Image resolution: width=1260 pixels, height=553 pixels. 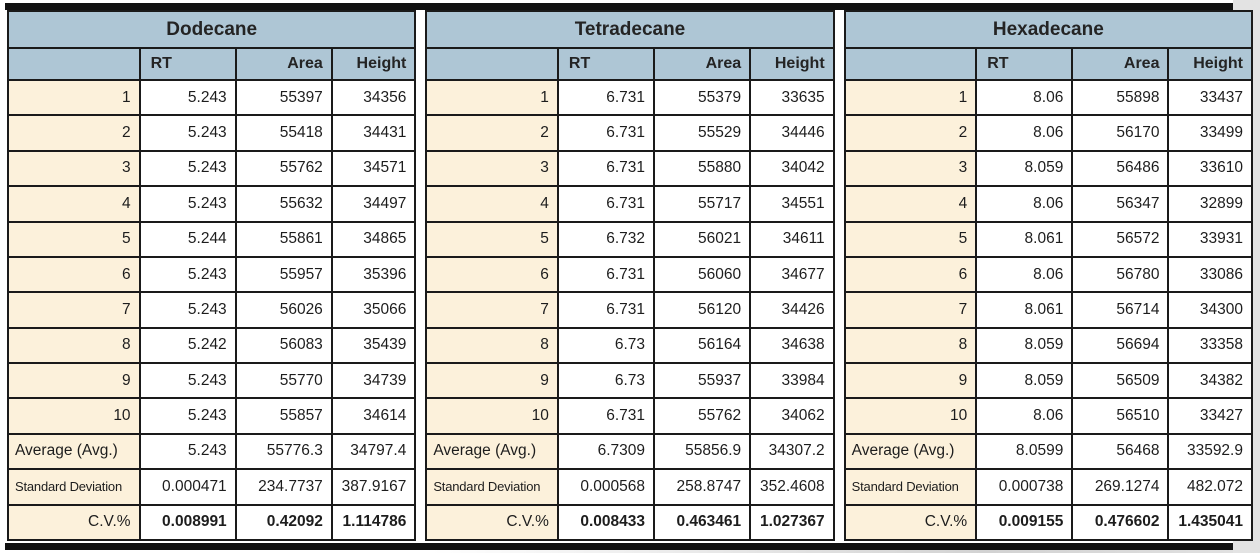 I want to click on area-value: 56120, so click(x=702, y=310).